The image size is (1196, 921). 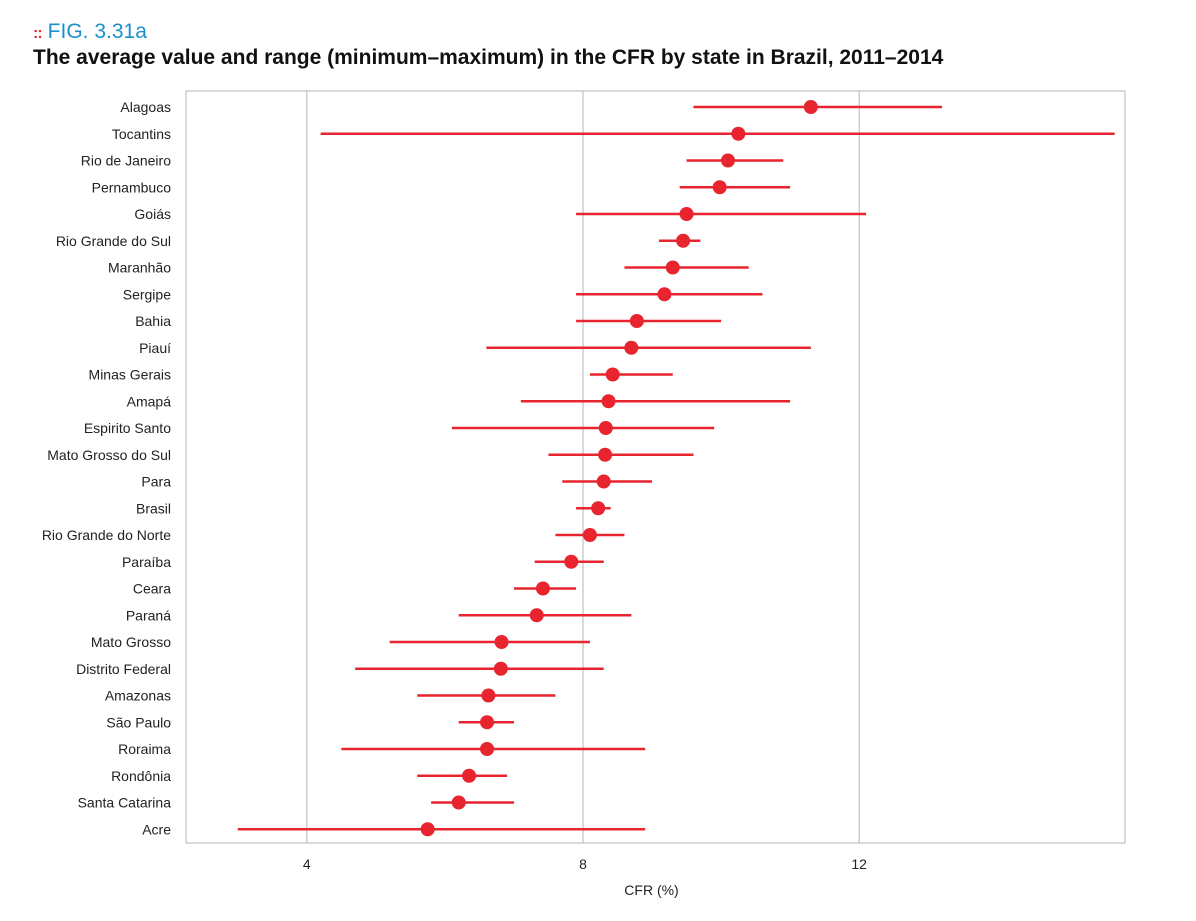 What do you see at coordinates (307, 864) in the screenshot?
I see `x-tick-label: 4` at bounding box center [307, 864].